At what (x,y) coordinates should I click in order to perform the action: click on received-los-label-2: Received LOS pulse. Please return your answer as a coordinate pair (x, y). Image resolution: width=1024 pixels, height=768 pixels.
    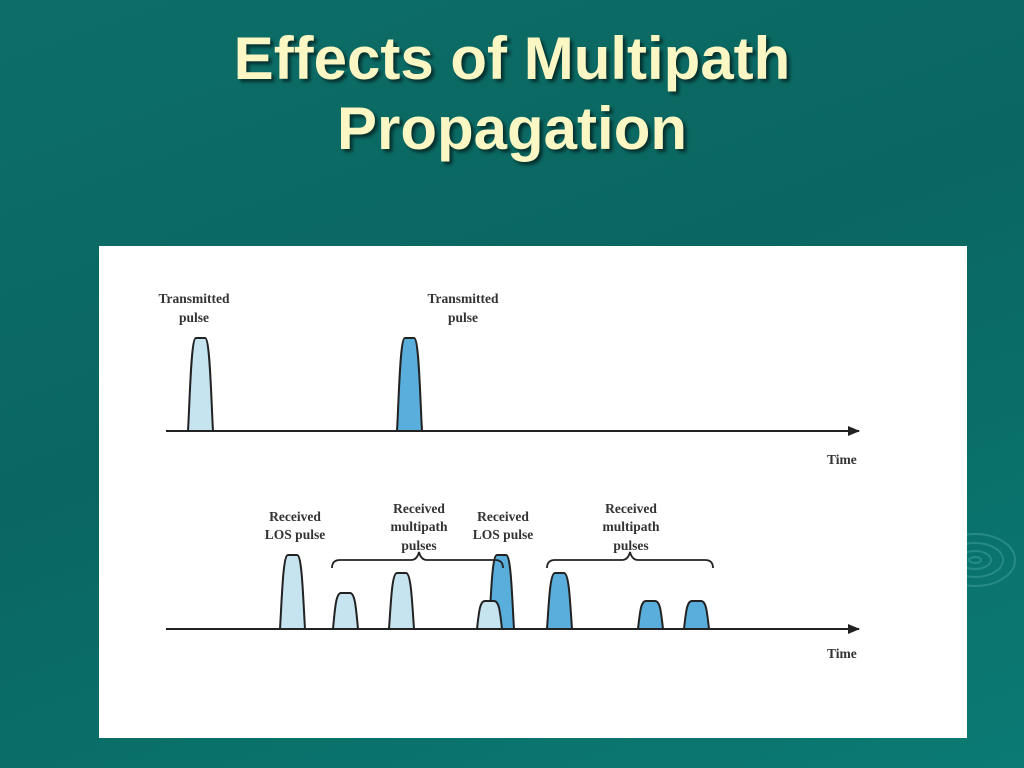
    Looking at the image, I should click on (503, 525).